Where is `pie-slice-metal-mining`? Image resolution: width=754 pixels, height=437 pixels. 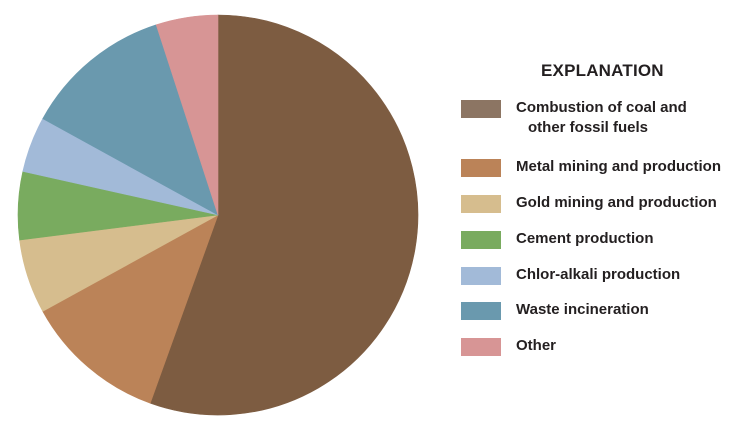
pie-slice-metal-mining is located at coordinates (130, 309).